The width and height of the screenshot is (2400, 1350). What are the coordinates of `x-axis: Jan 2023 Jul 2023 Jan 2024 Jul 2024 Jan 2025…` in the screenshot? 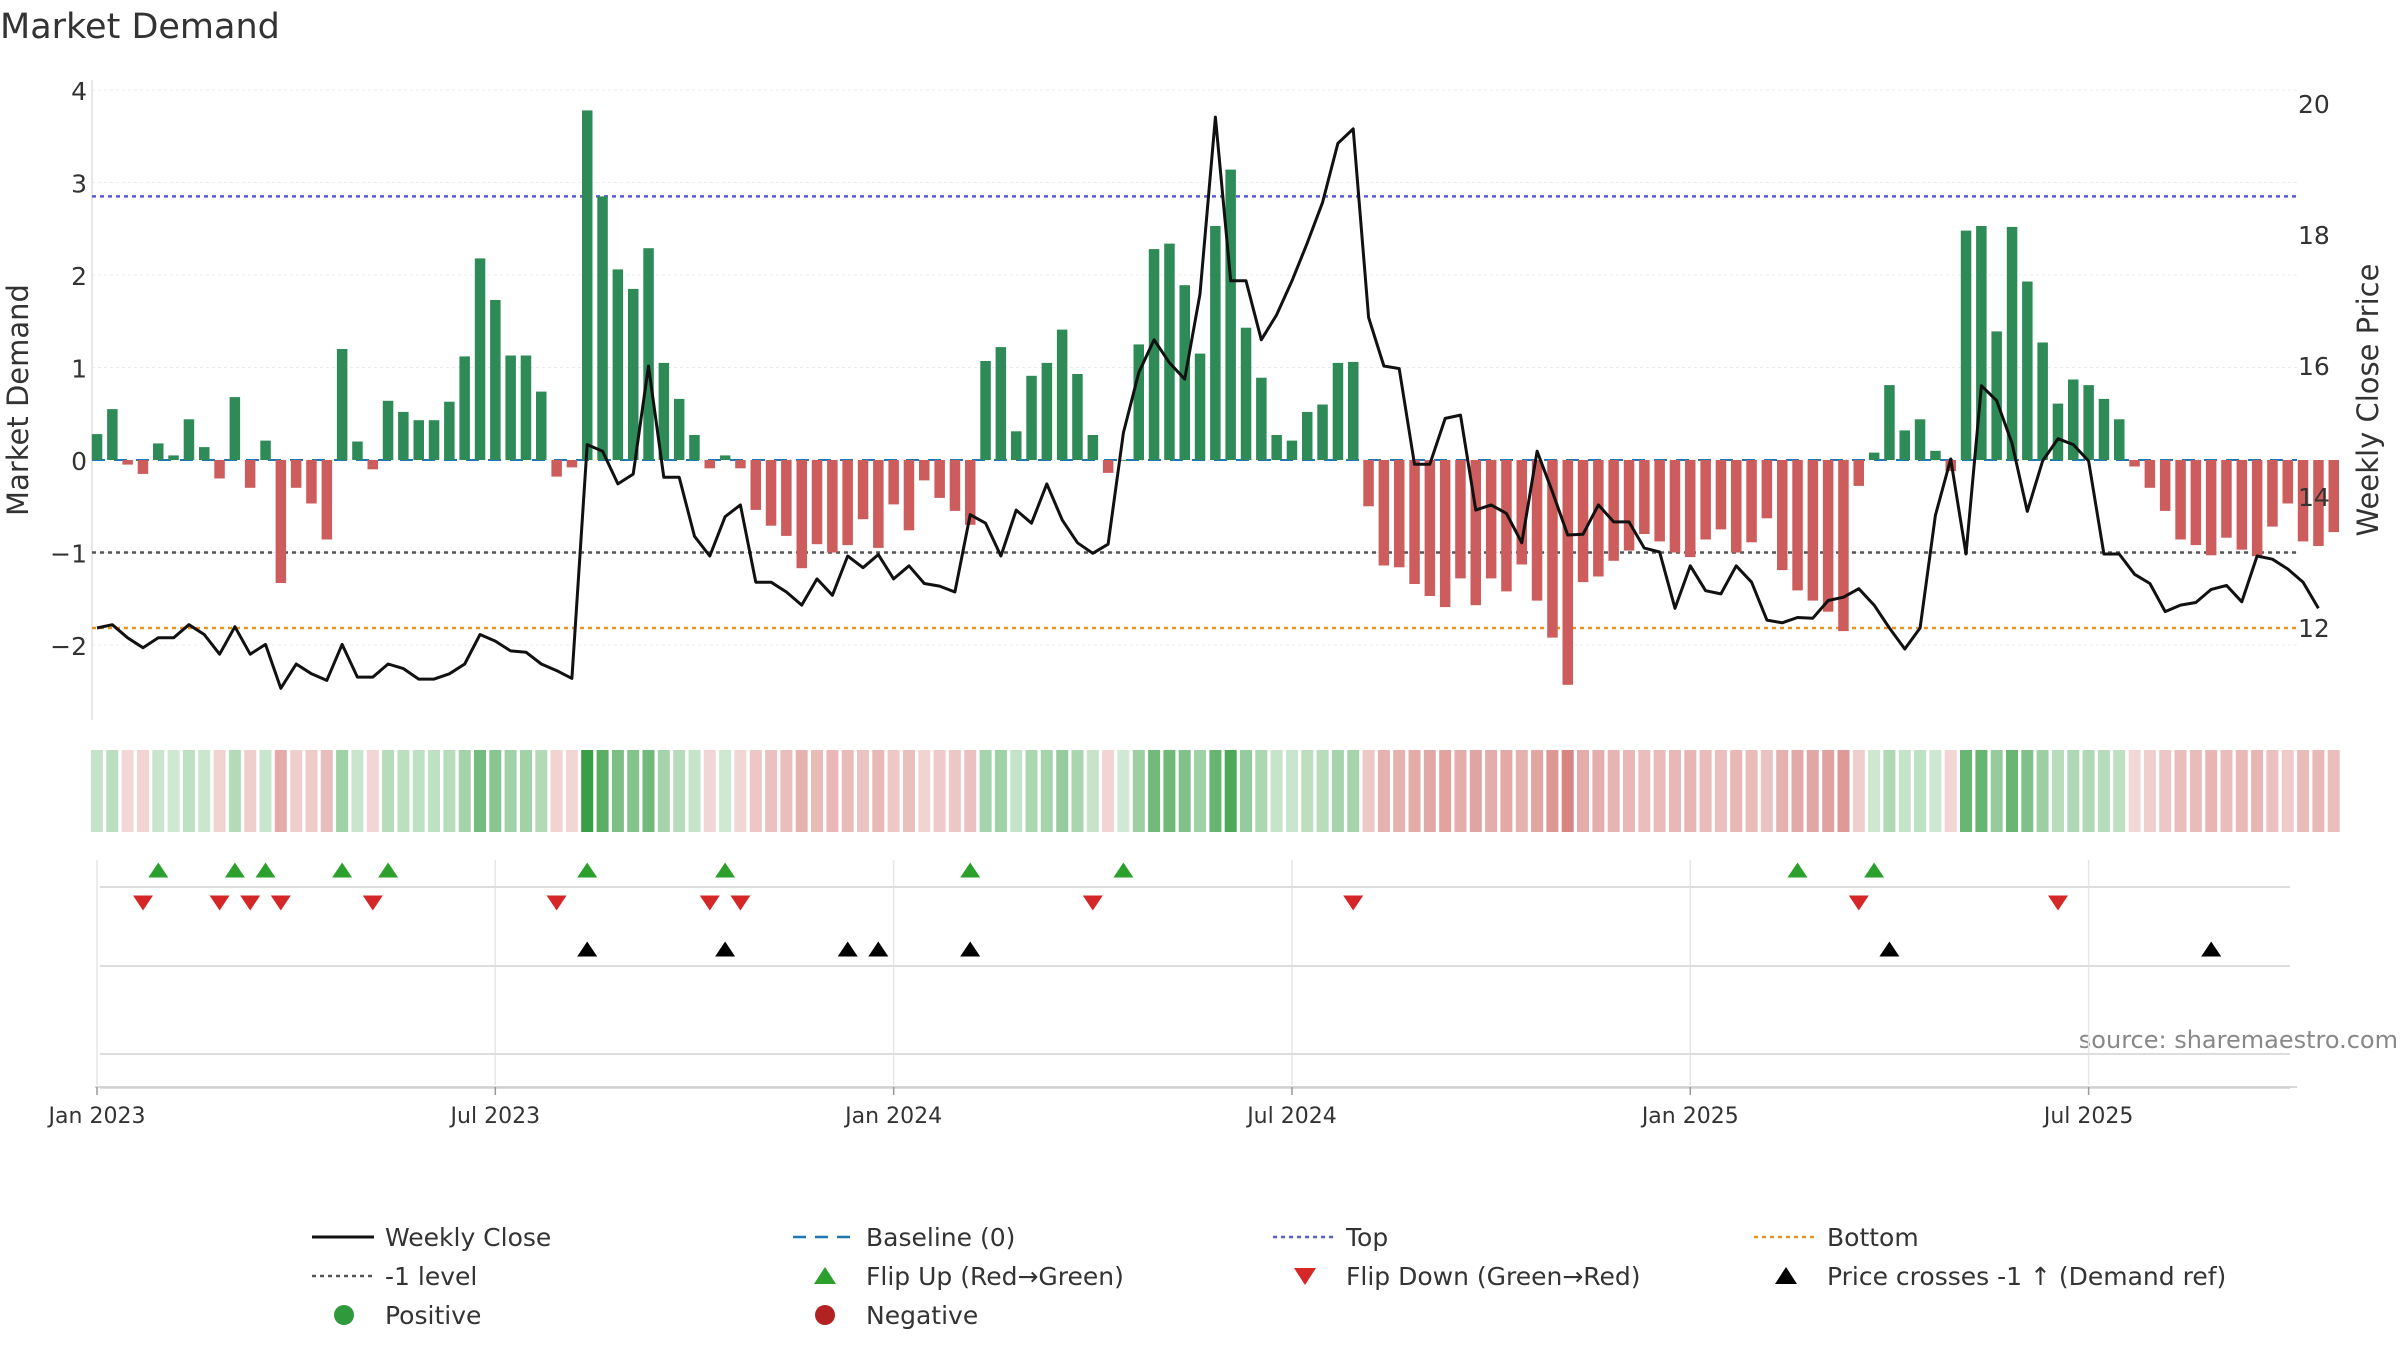 It's located at (1172, 1107).